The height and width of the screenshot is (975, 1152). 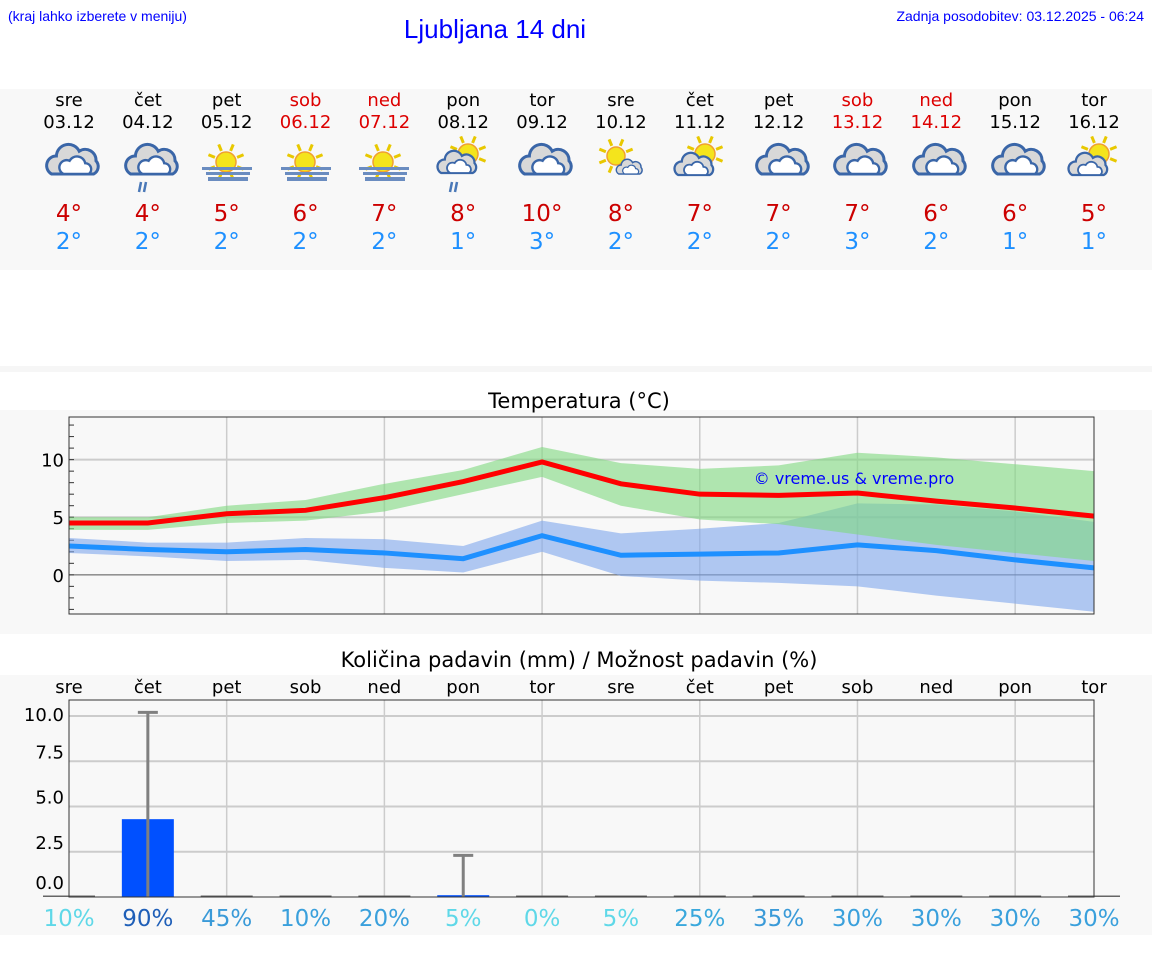 I want to click on cloudy-rain-icon, so click(x=148, y=165).